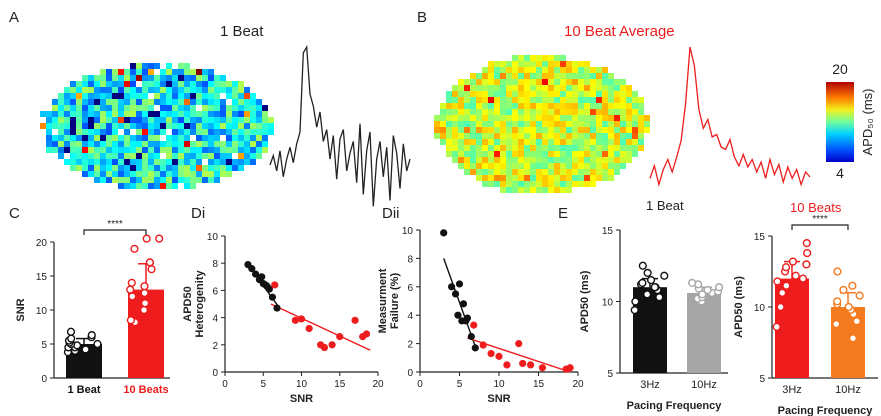 This screenshot has height=416, width=881. Describe the element at coordinates (483, 345) in the screenshot. I see `dii-point` at that location.